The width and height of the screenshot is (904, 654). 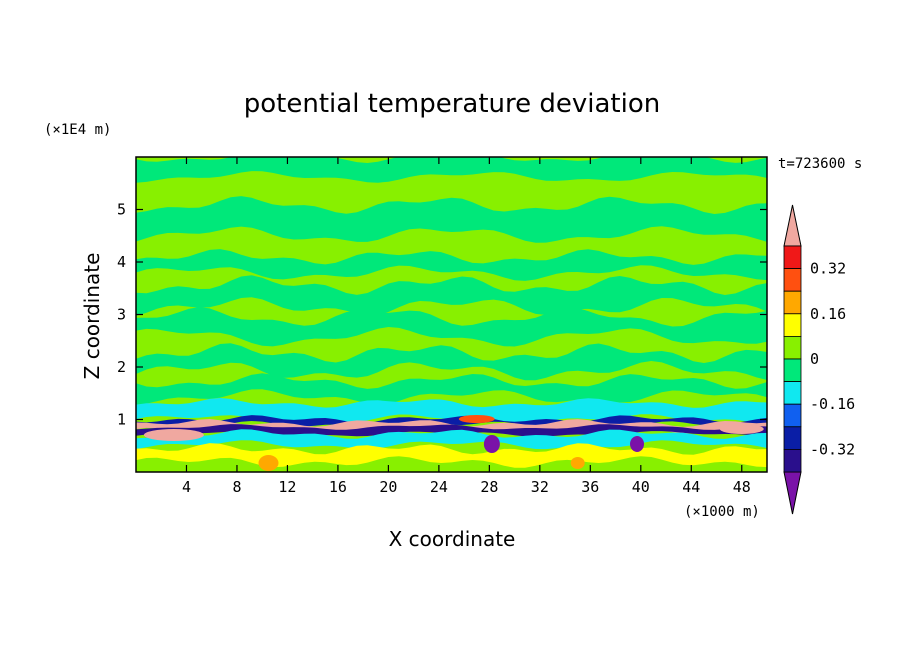 I want to click on colorbar-tick-label: 0.16, so click(x=828, y=314).